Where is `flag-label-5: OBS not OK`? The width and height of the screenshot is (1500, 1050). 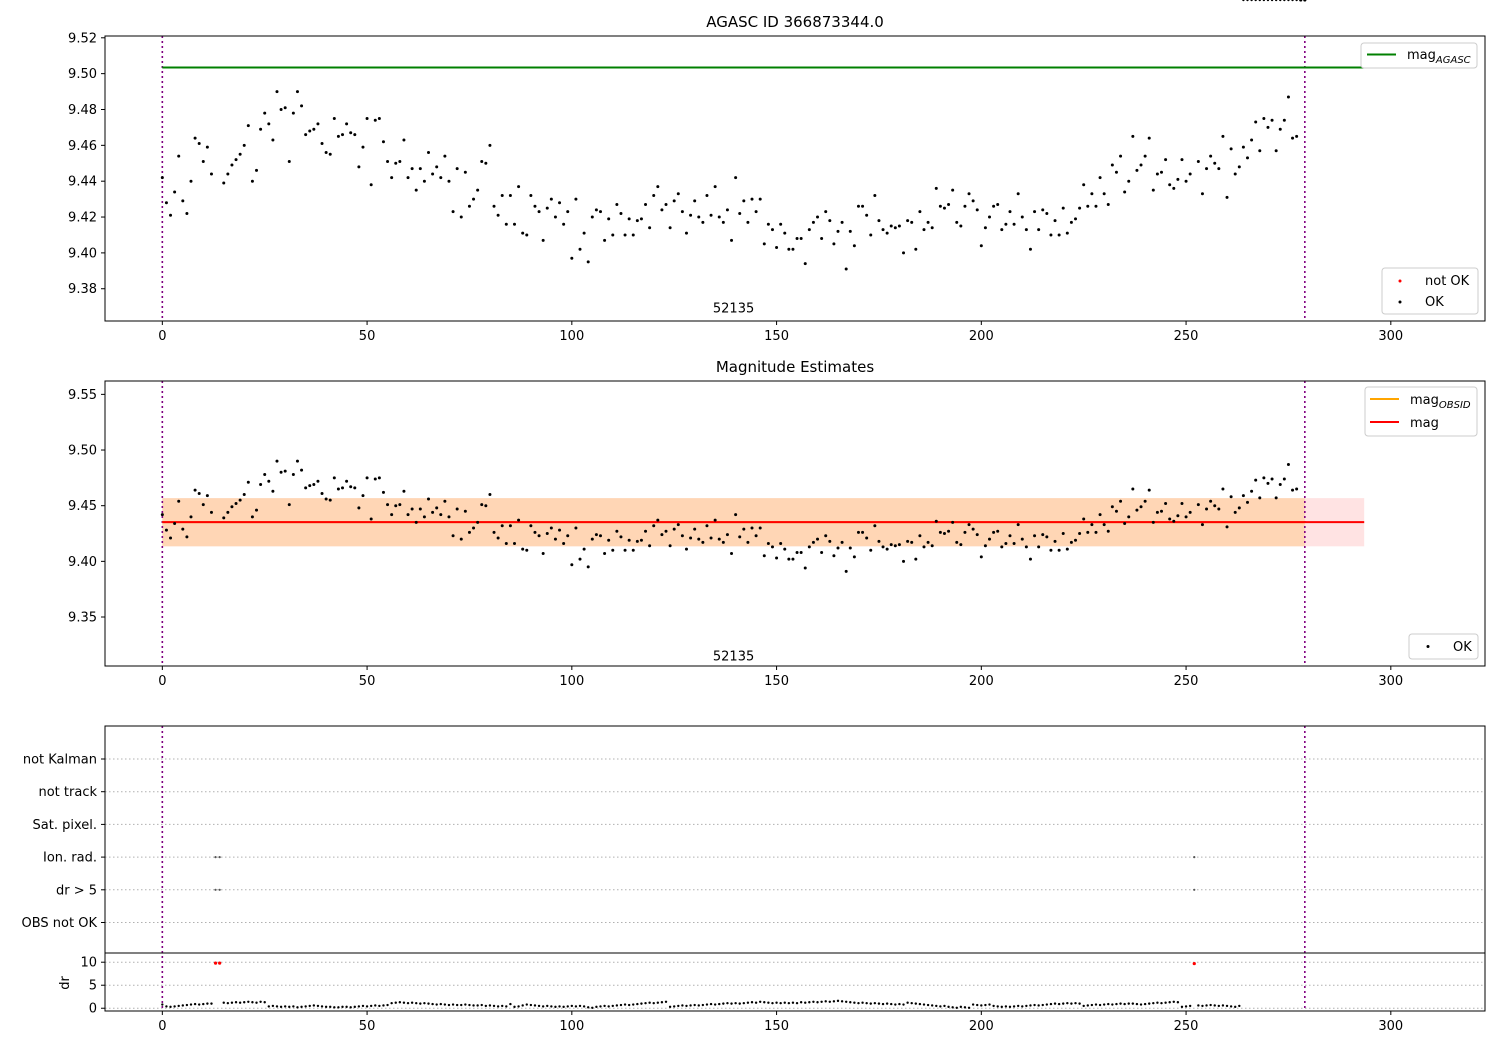 flag-label-5: OBS not OK is located at coordinates (60, 923).